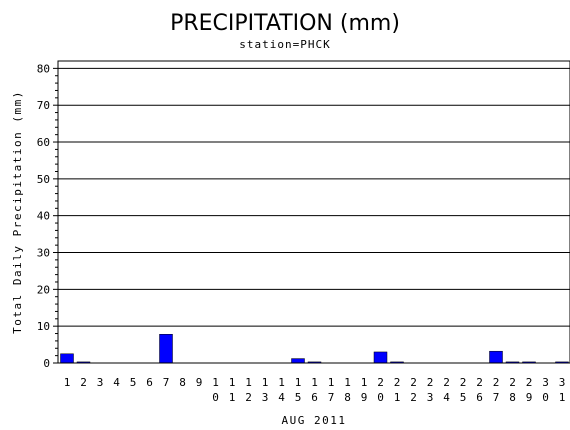 This screenshot has width=570, height=430. What do you see at coordinates (284, 44) in the screenshot?
I see `chart-subtitle: station=PHCK` at bounding box center [284, 44].